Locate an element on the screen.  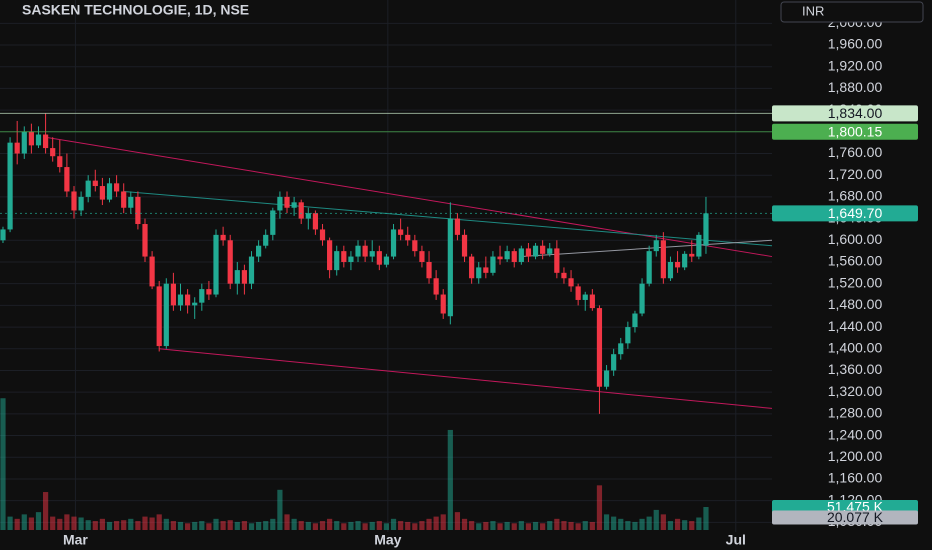
y-tick-label: 1,280.00 is located at coordinates (855, 413).